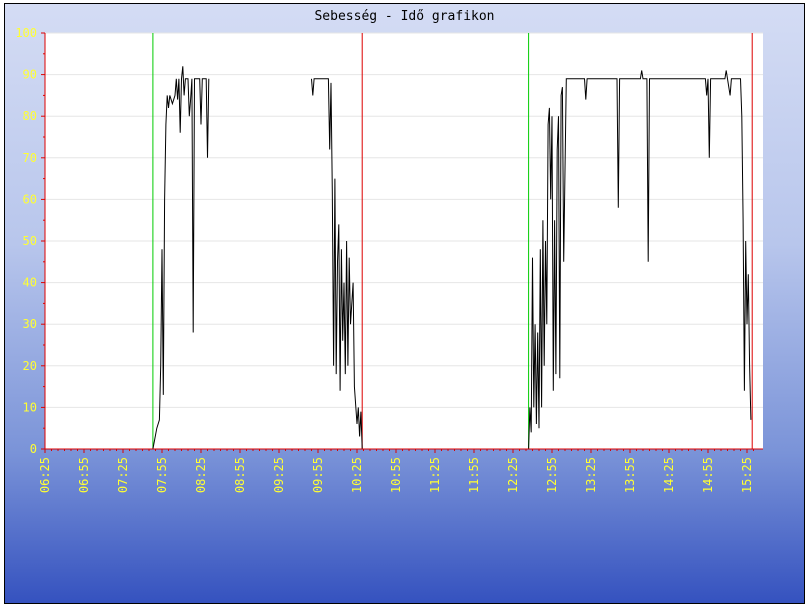 The image size is (811, 610). Describe the element at coordinates (591, 475) in the screenshot. I see `x-tick-label: 13:25` at that location.